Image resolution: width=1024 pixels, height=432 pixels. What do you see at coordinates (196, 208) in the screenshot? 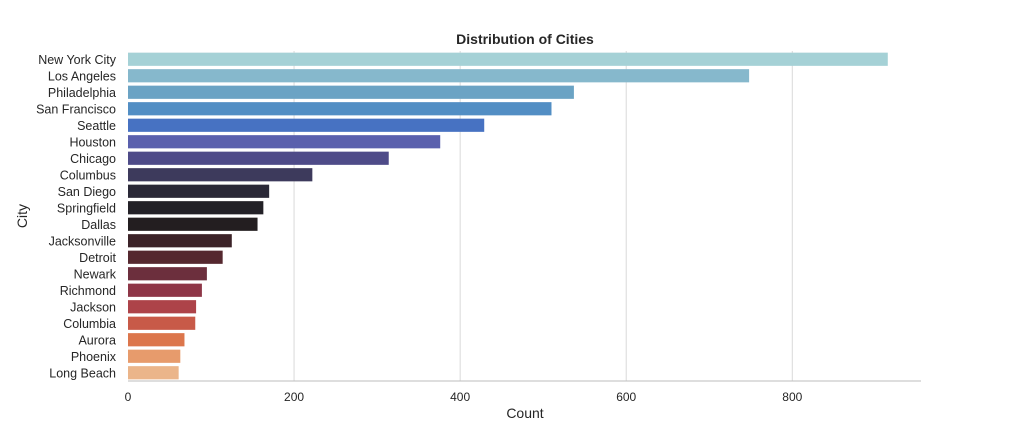
I see `bar-springfield` at bounding box center [196, 208].